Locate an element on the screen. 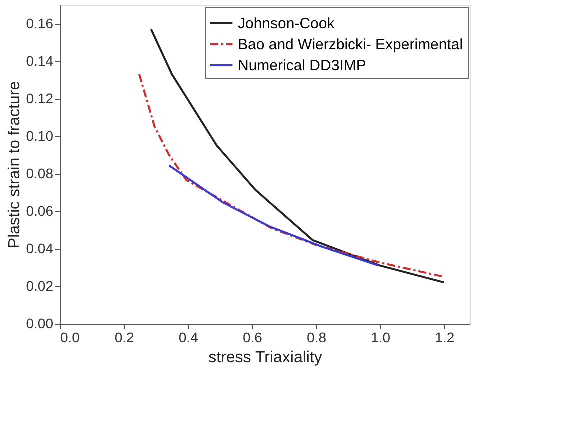 Image resolution: width=565 pixels, height=439 pixels. legend-label: Numerical DD3IMP is located at coordinates (302, 66).